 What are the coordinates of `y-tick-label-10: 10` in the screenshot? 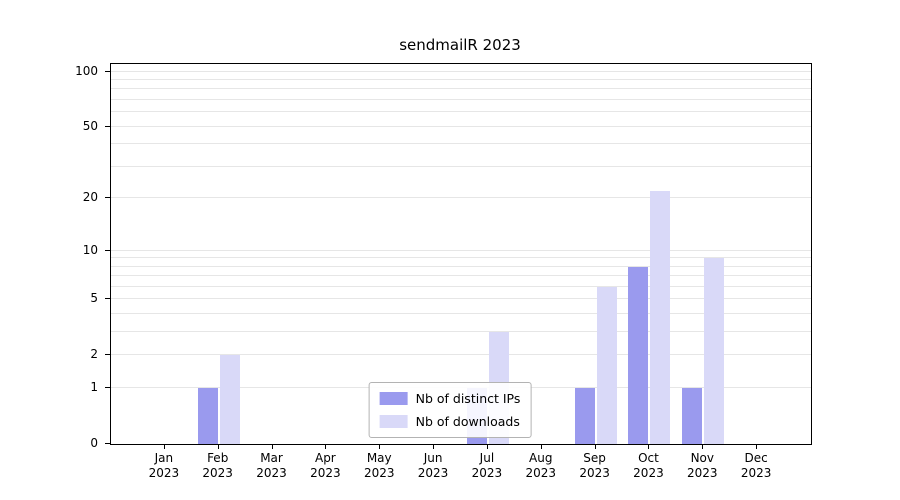 It's located at (90, 249).